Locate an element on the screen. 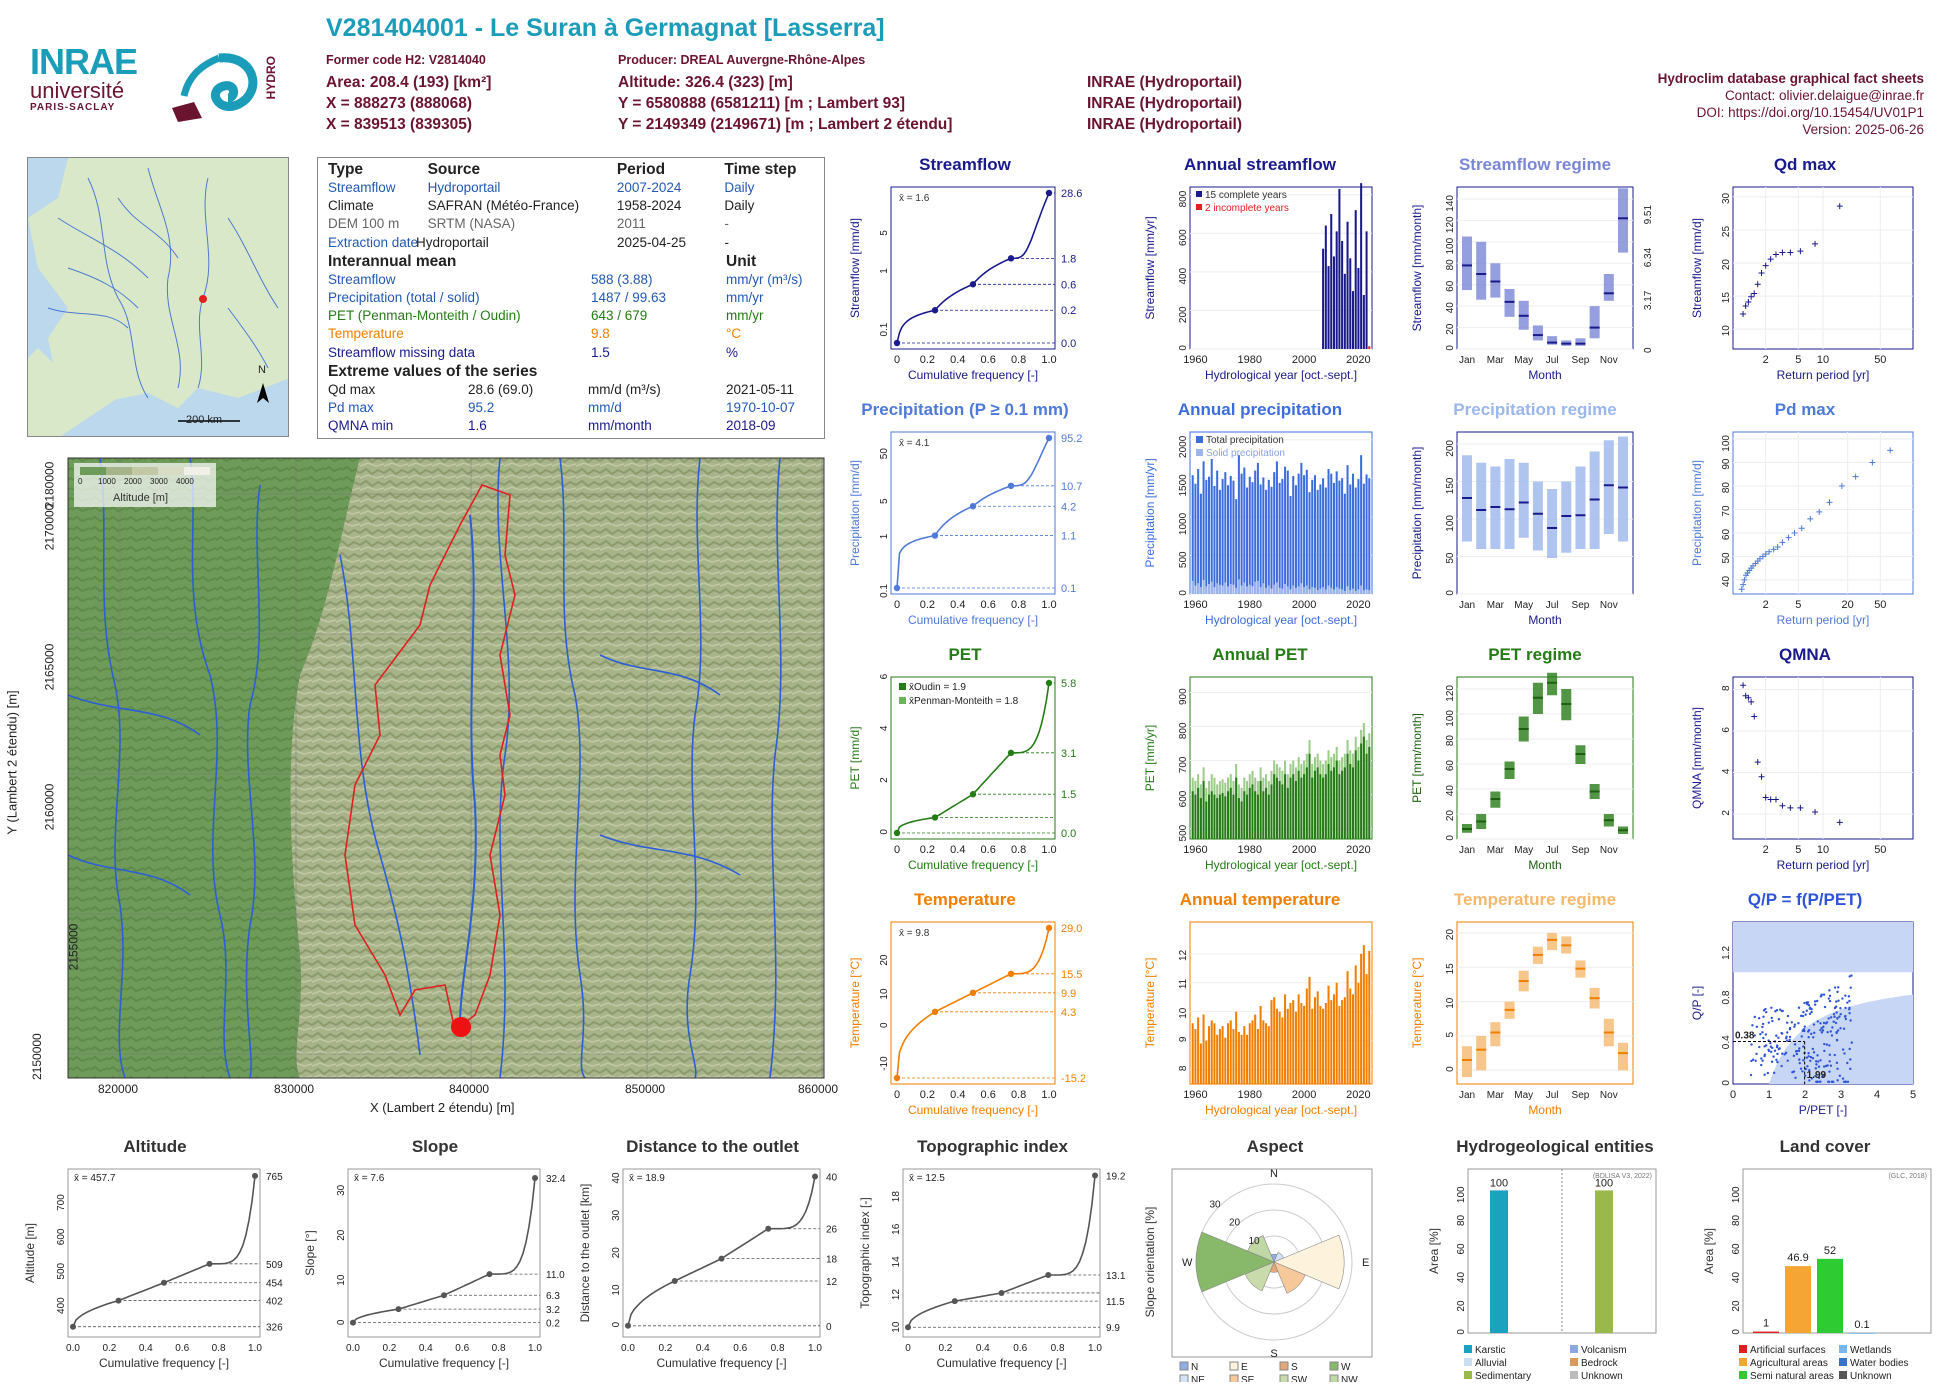 The width and height of the screenshot is (1960, 1386). y-tick-label: 60 is located at coordinates (1461, 1249).